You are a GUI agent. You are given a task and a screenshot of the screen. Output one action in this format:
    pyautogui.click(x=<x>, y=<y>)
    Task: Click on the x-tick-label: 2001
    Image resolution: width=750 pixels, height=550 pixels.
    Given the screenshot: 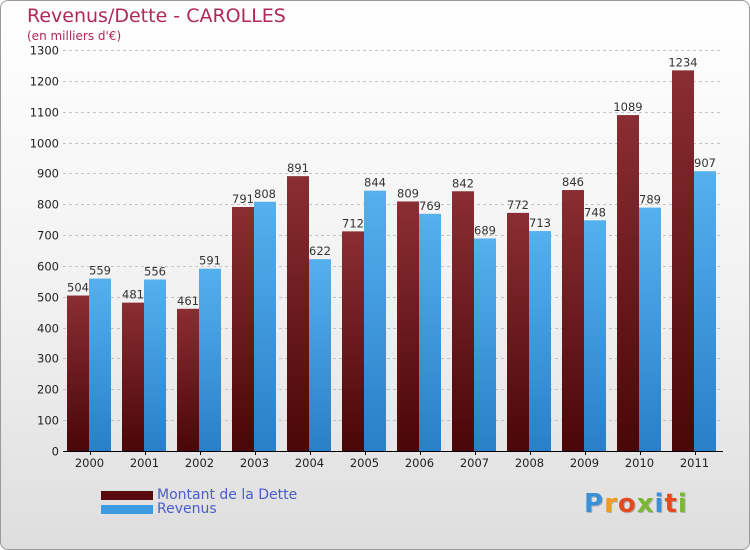 What is the action you would take?
    pyautogui.click(x=144, y=463)
    